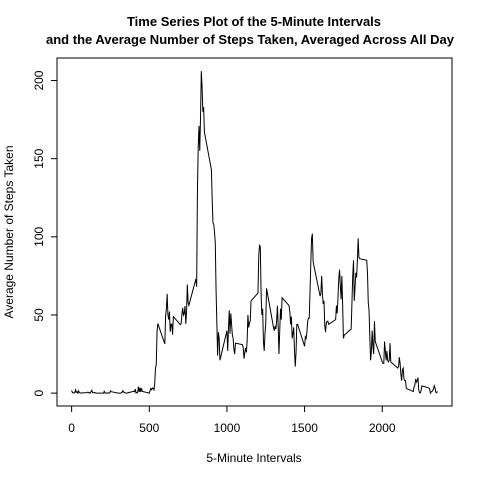  I want to click on y-tick-label: 200, so click(39, 80).